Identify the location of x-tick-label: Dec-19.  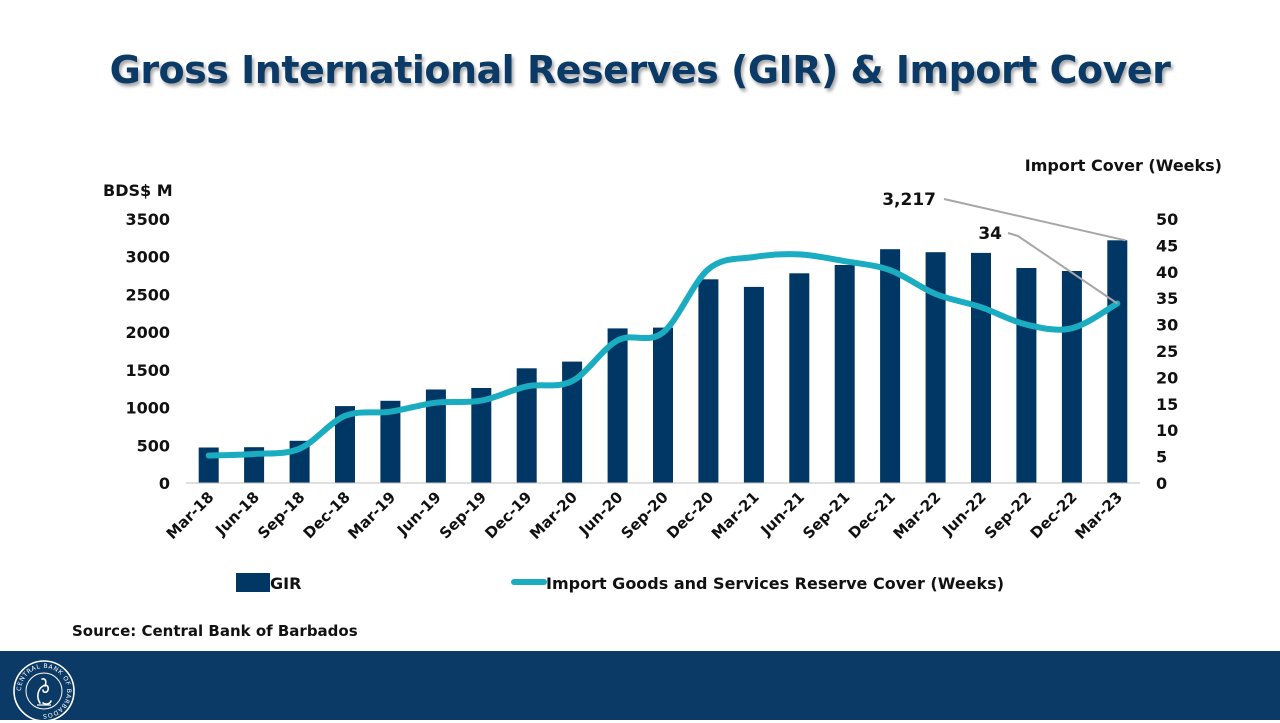
(508, 515).